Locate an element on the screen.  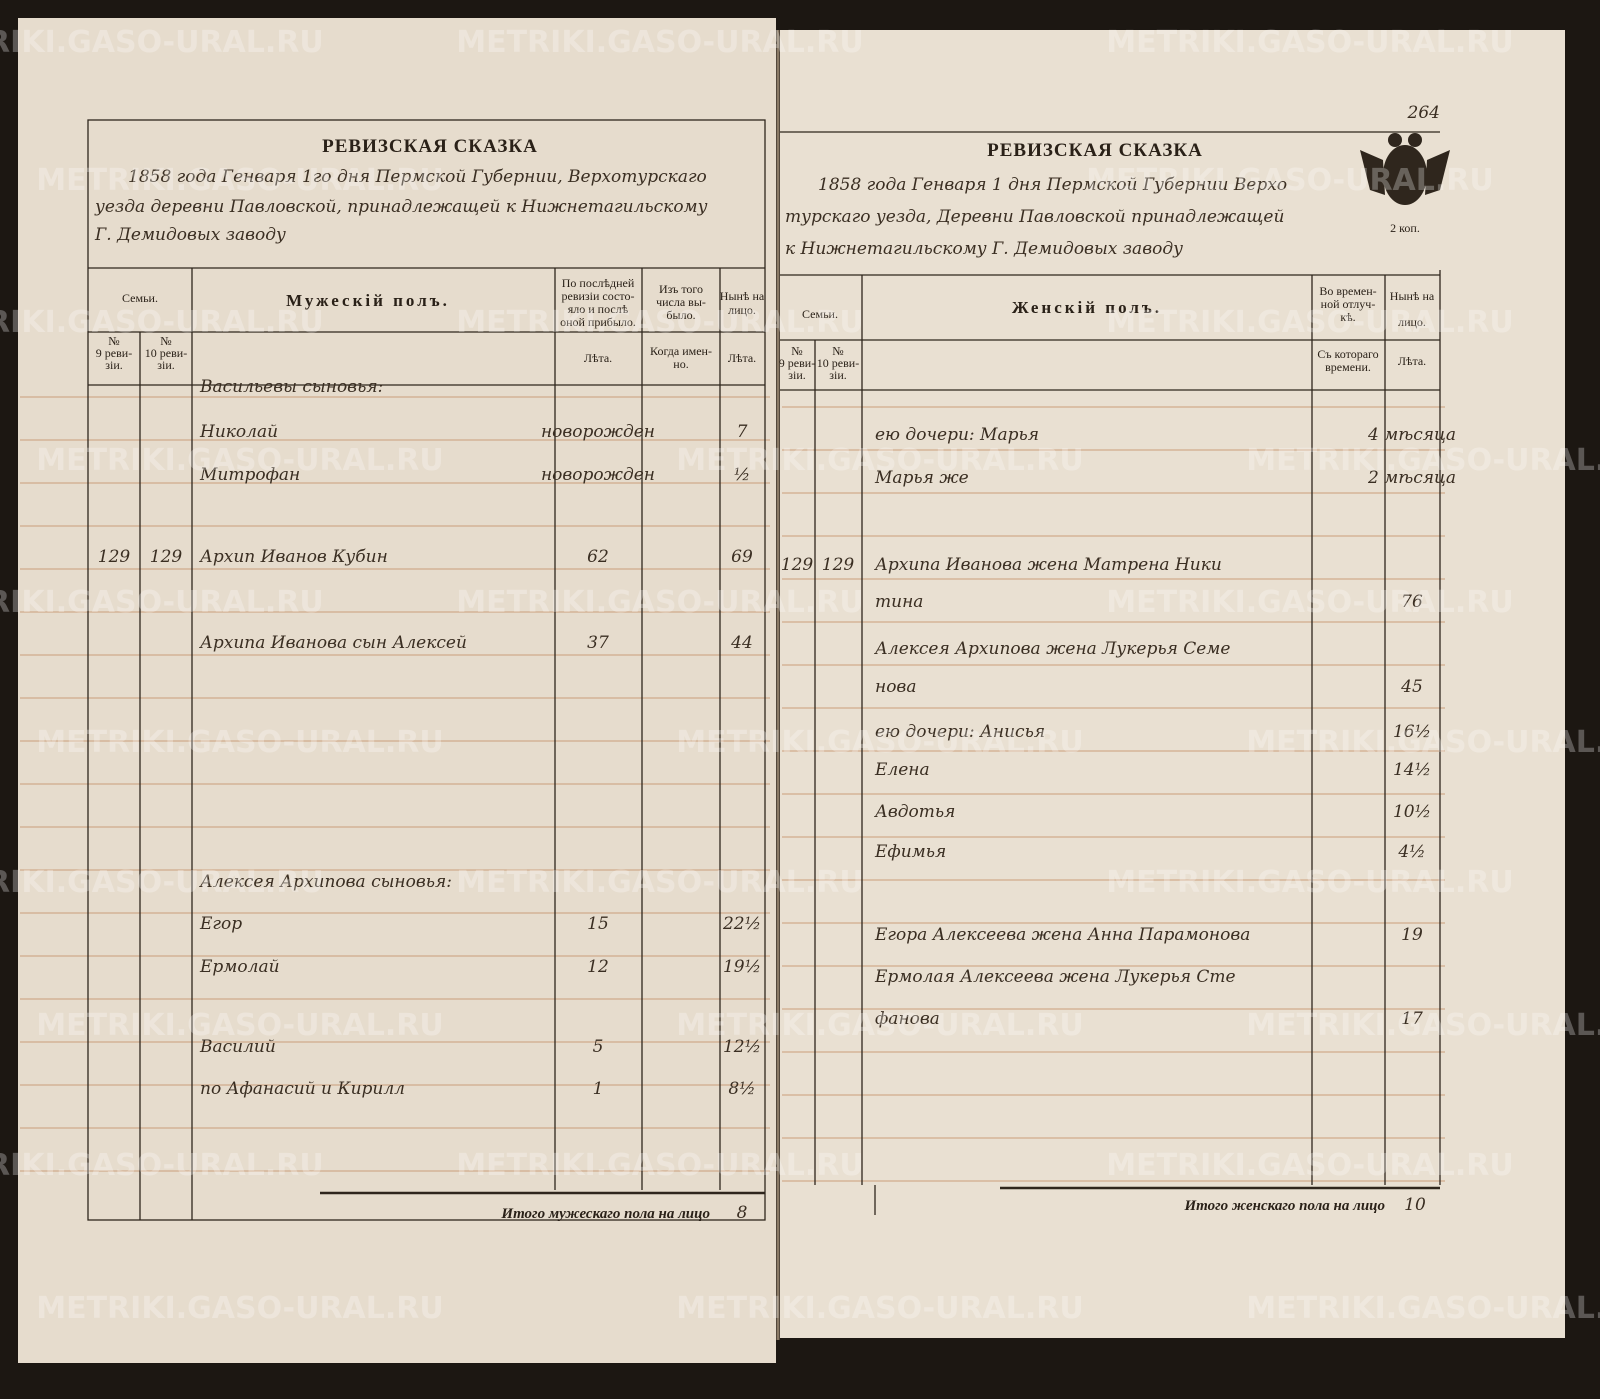
column-header: Во времен- is located at coordinates (1347, 291).